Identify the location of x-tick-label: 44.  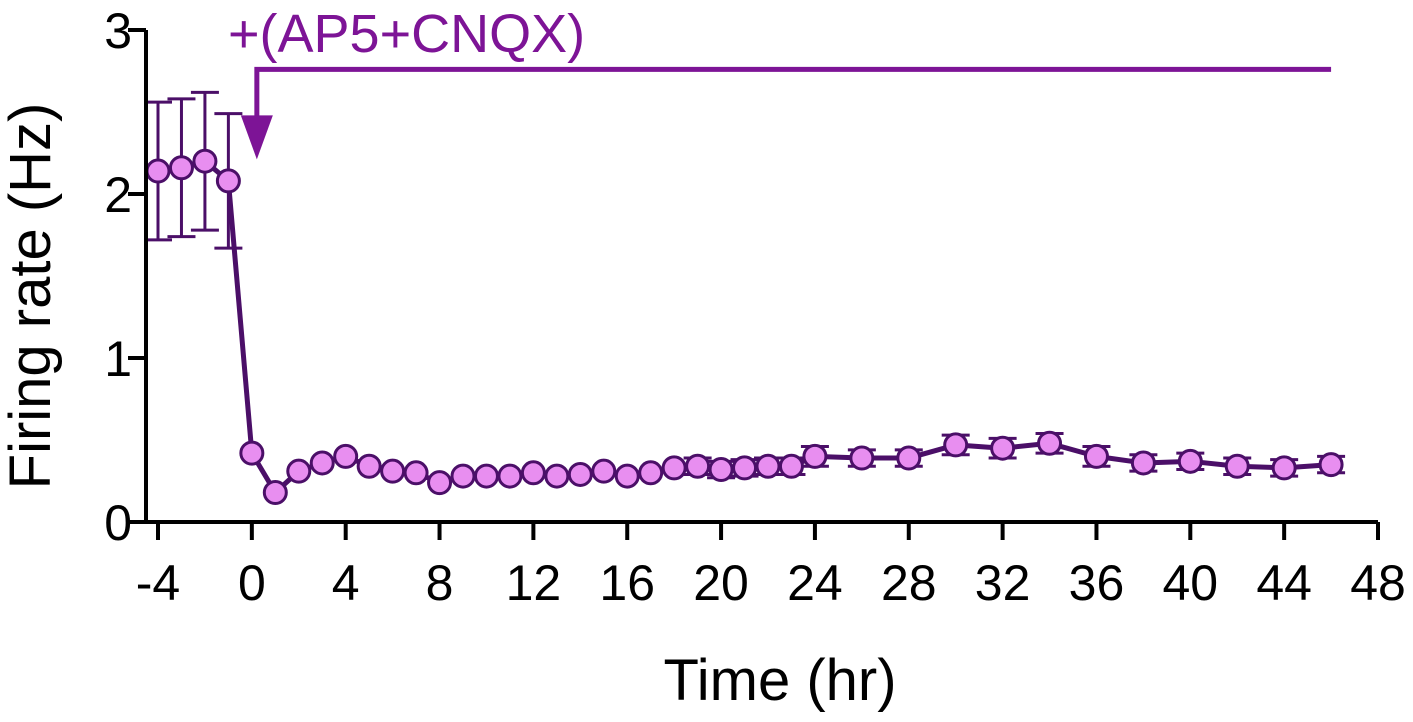
(1284, 583).